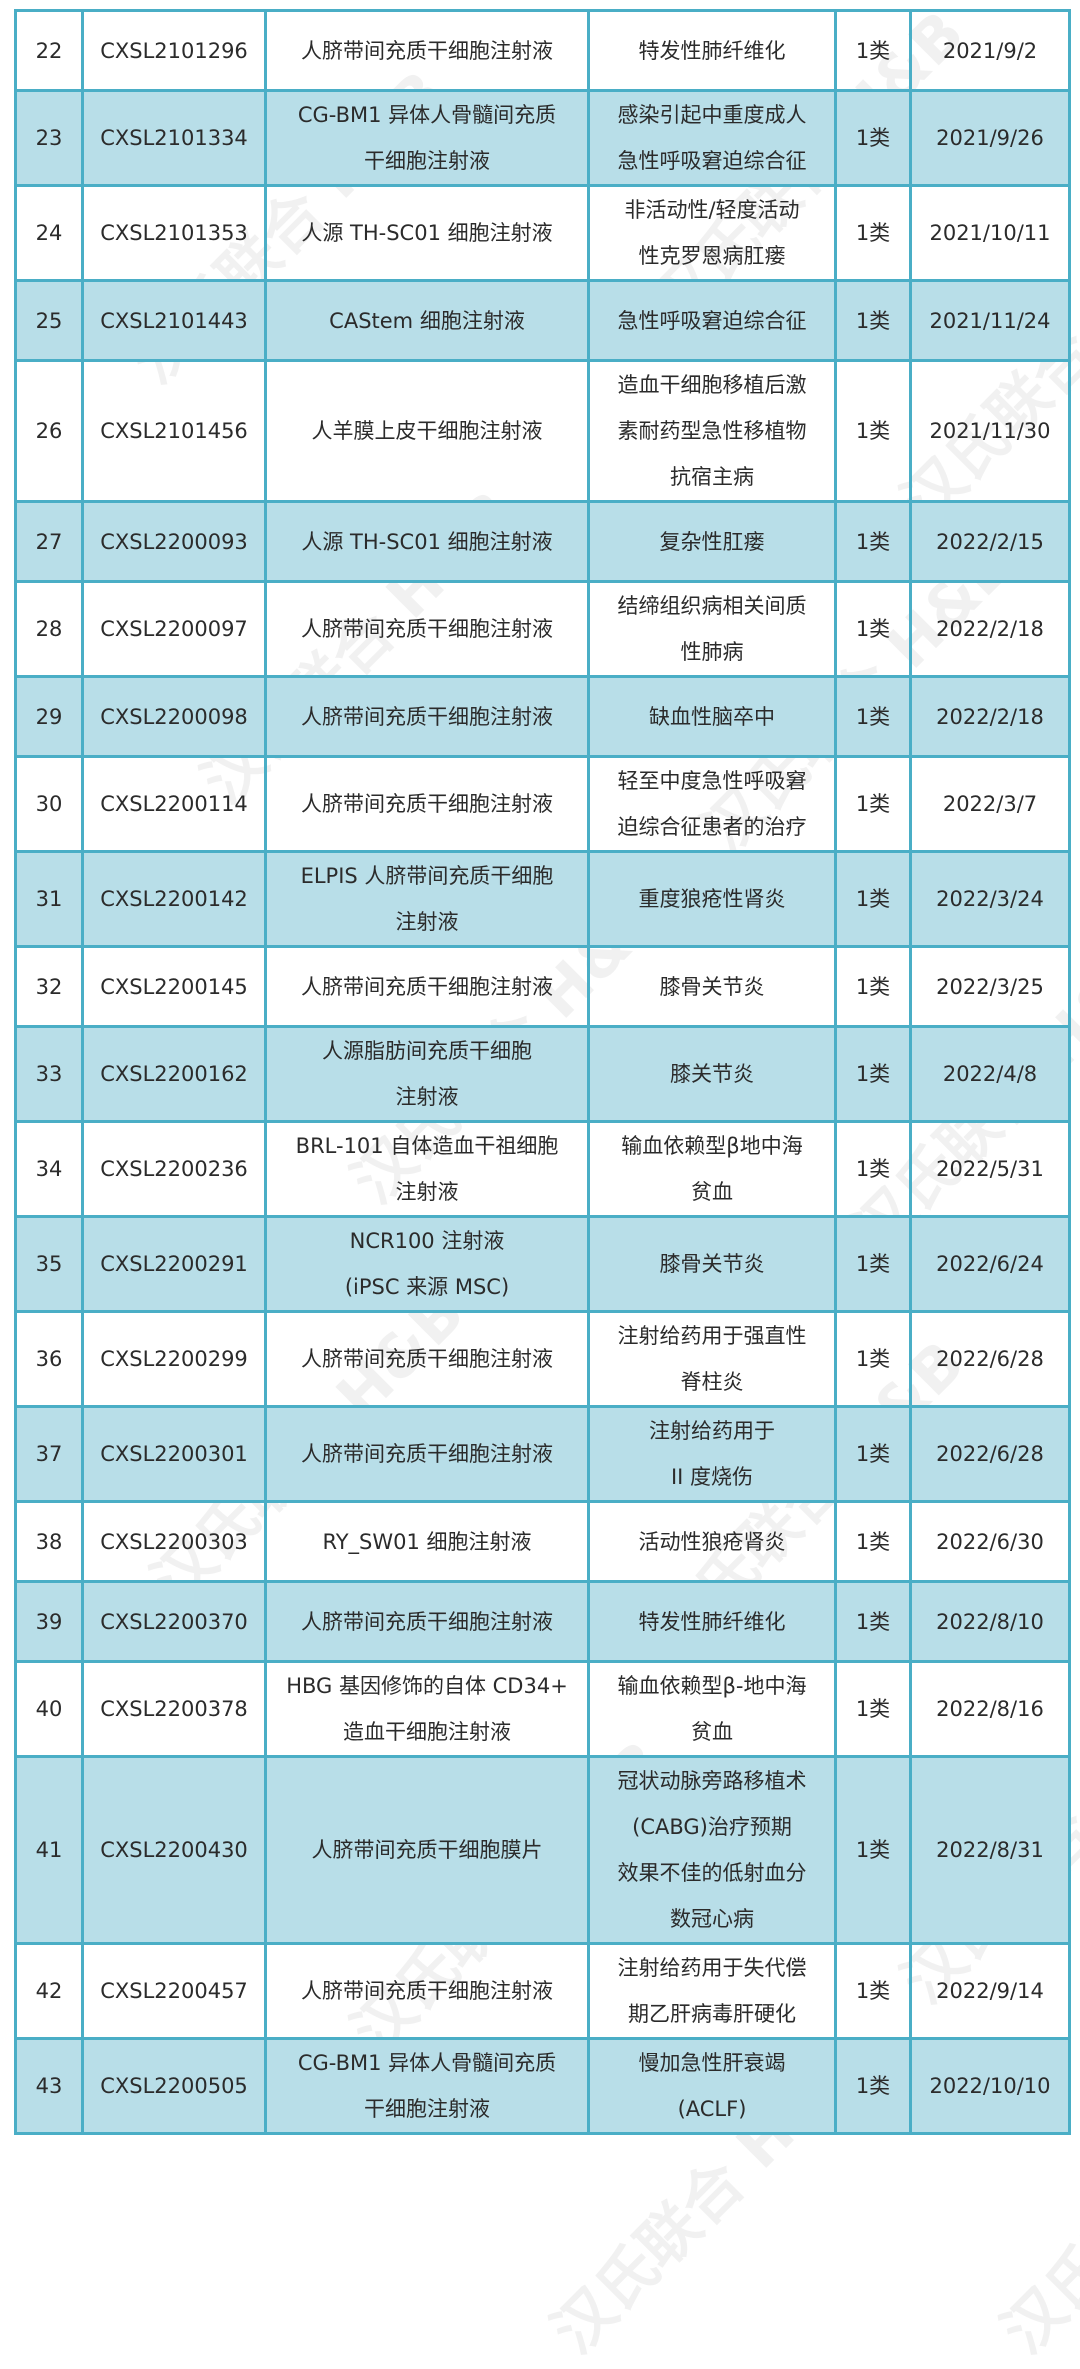 The width and height of the screenshot is (1080, 2369). What do you see at coordinates (427, 1287) in the screenshot?
I see `drug-name-line: (iPSC 来源 MSC)` at bounding box center [427, 1287].